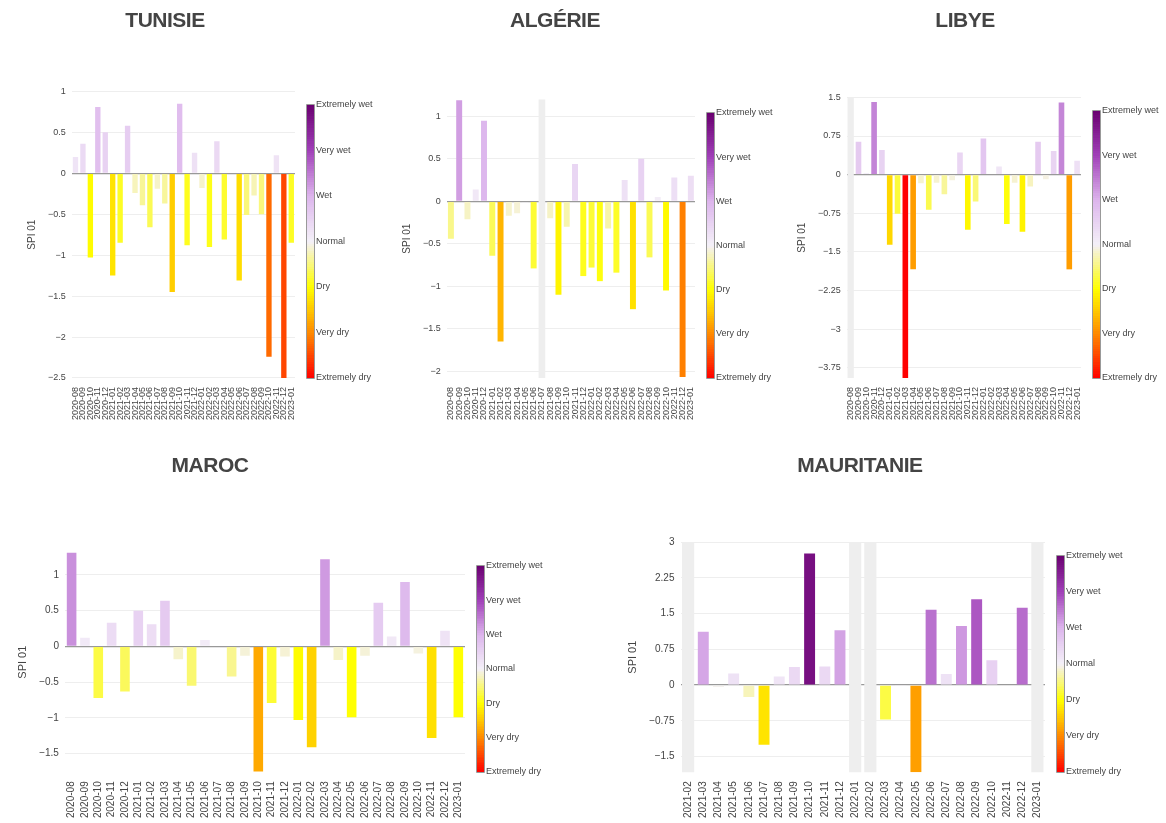  Describe the element at coordinates (290, 403) in the screenshot. I see `x-tick-label: 2023-01` at that location.